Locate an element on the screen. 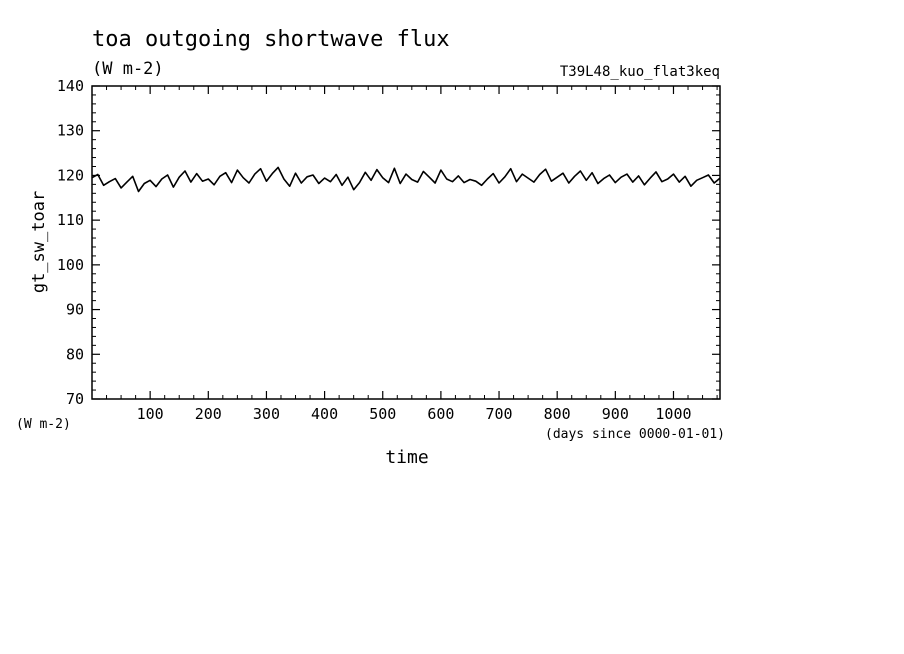  series-layer is located at coordinates (406, 179).